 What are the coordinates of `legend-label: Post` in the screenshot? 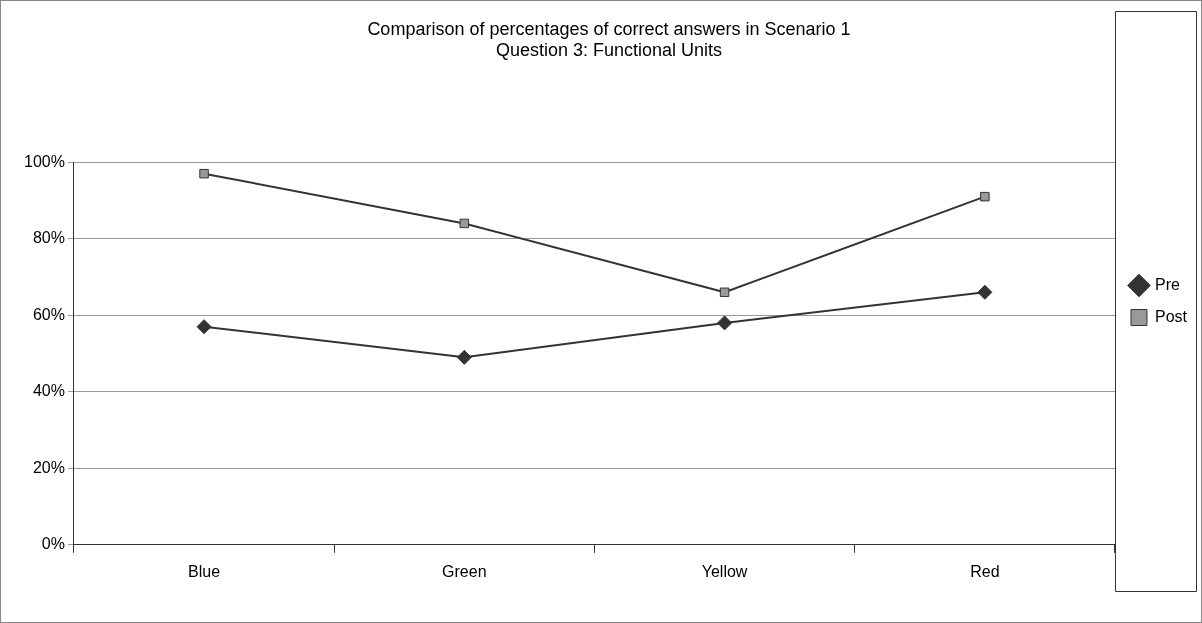 It's located at (1171, 316).